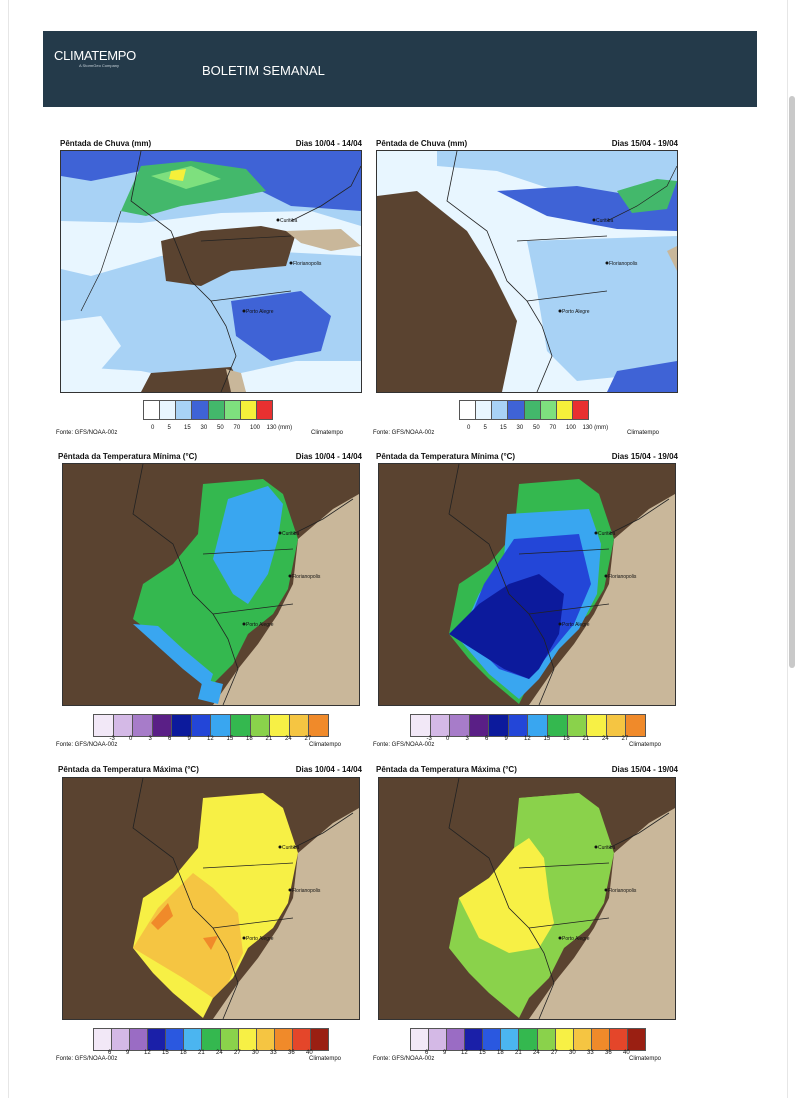 This screenshot has width=801, height=1098. I want to click on tmax-legend-tick: 30, so click(255, 1053).